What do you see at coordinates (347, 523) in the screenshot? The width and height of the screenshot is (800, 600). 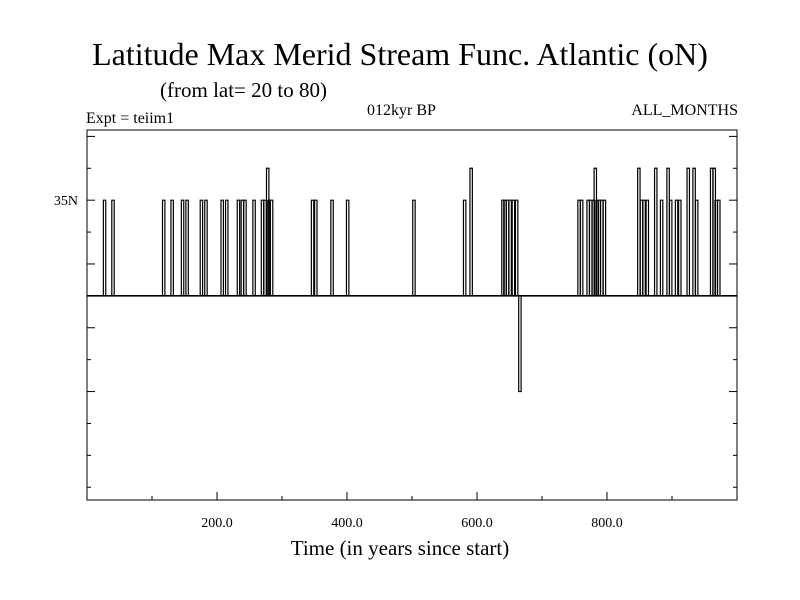 I see `x-tick-label: 400.0` at bounding box center [347, 523].